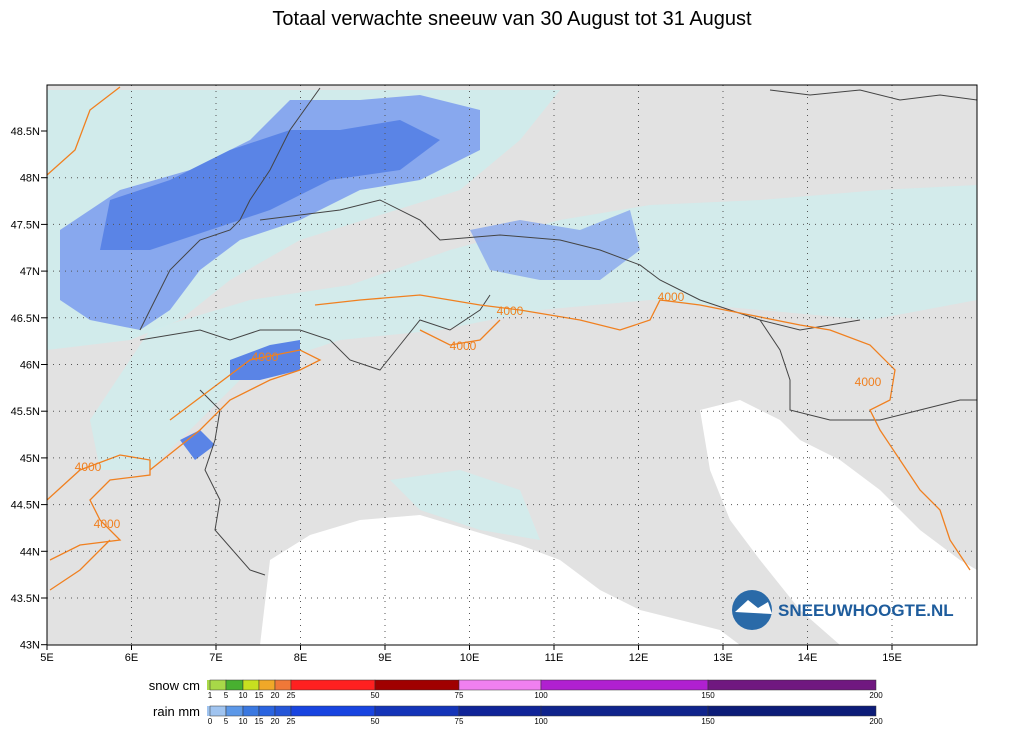 This screenshot has height=735, width=1024. I want to click on lat-label: 48.5N, so click(25, 132).